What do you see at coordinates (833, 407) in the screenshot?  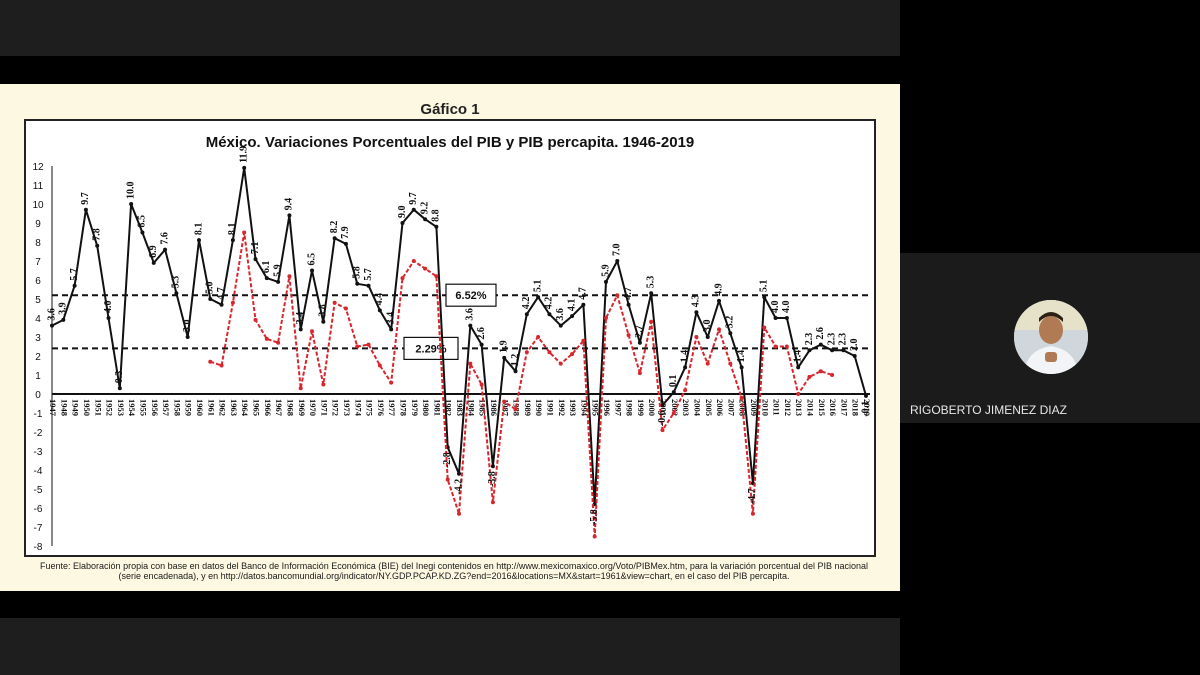 I see `x-tick-label: 2016` at bounding box center [833, 407].